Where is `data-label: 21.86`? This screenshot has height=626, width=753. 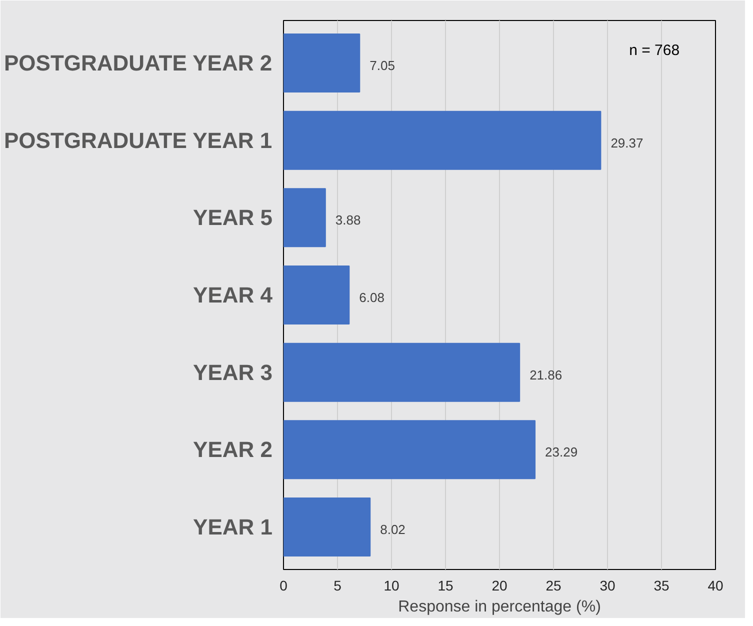
data-label: 21.86 is located at coordinates (546, 374).